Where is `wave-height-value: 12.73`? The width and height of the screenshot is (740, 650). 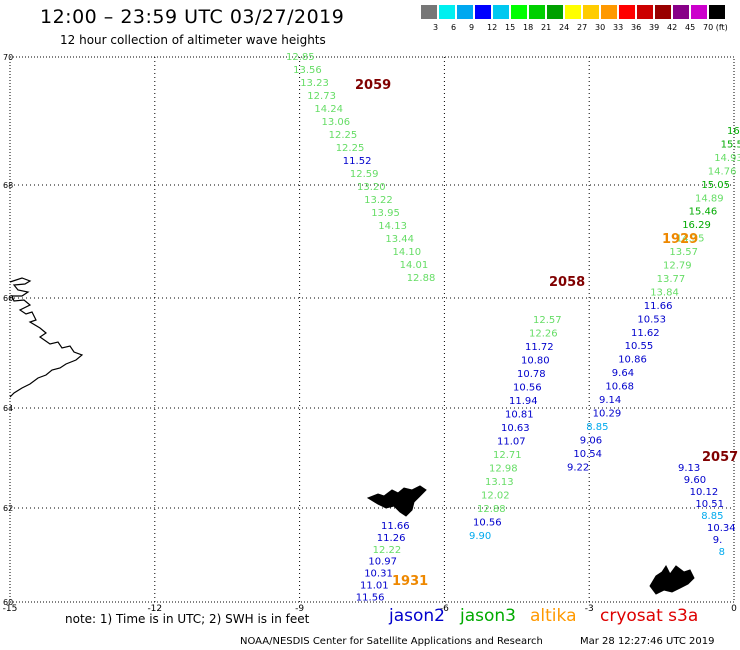 wave-height-value: 12.73 is located at coordinates (321, 96).